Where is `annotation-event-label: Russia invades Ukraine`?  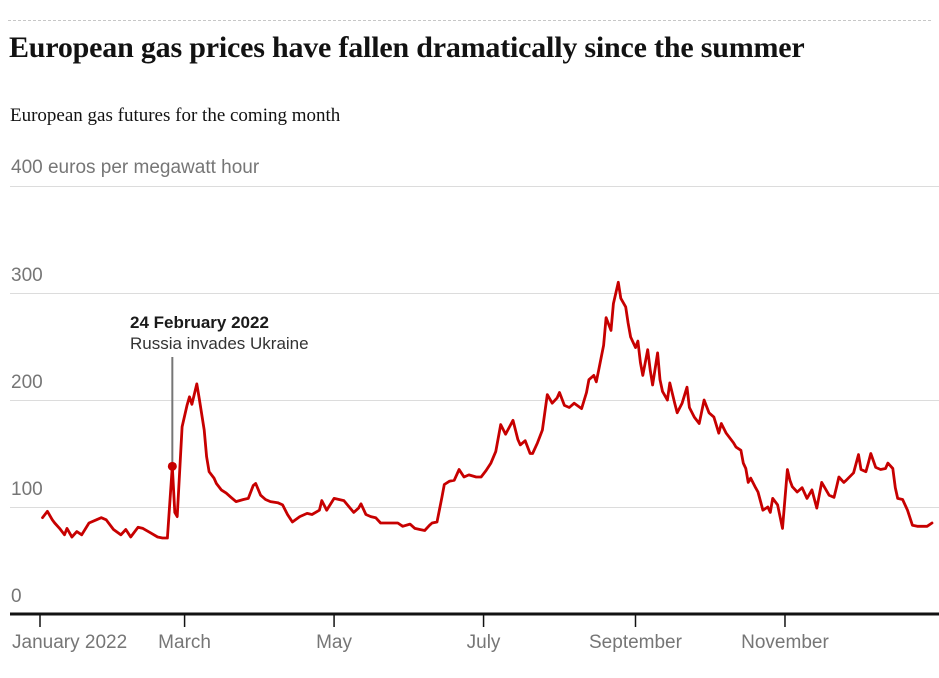 annotation-event-label: Russia invades Ukraine is located at coordinates (219, 343).